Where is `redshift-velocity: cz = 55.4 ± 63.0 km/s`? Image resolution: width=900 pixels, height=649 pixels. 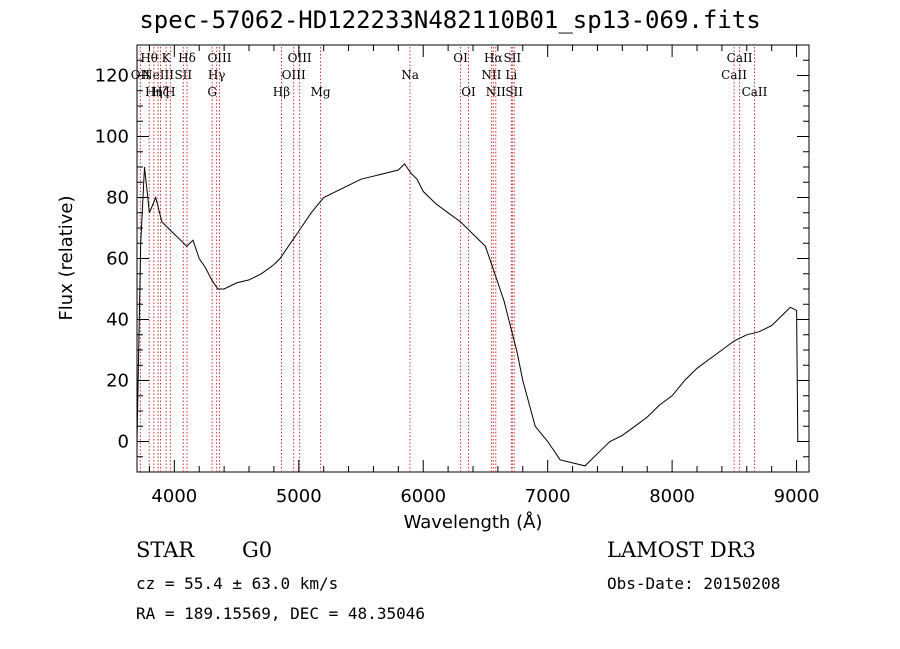 redshift-velocity: cz = 55.4 ± 63.0 km/s is located at coordinates (237, 583).